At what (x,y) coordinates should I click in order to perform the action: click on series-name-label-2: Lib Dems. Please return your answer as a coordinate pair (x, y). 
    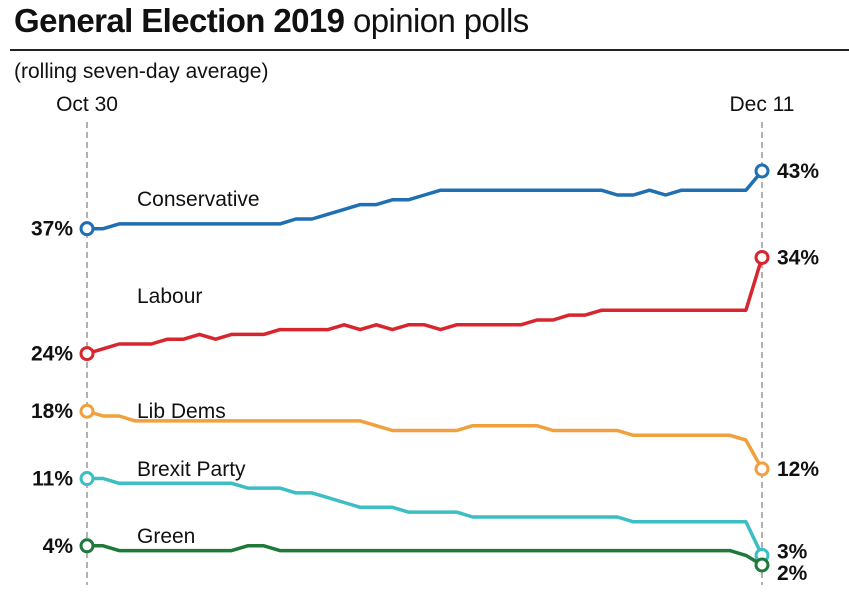
    Looking at the image, I should click on (181, 411).